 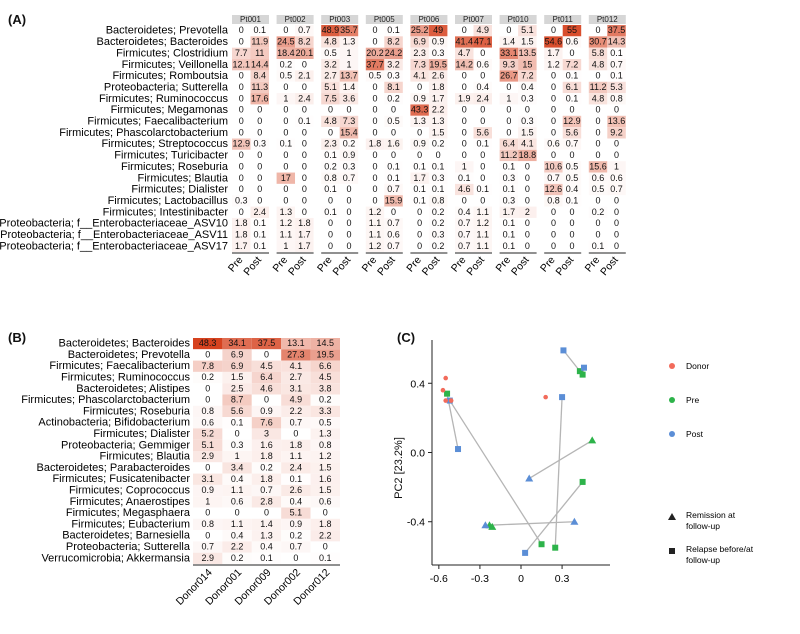 What do you see at coordinates (133, 389) in the screenshot?
I see `heatmap-b-row-label: Bacteroidetes; Alistipes` at bounding box center [133, 389].